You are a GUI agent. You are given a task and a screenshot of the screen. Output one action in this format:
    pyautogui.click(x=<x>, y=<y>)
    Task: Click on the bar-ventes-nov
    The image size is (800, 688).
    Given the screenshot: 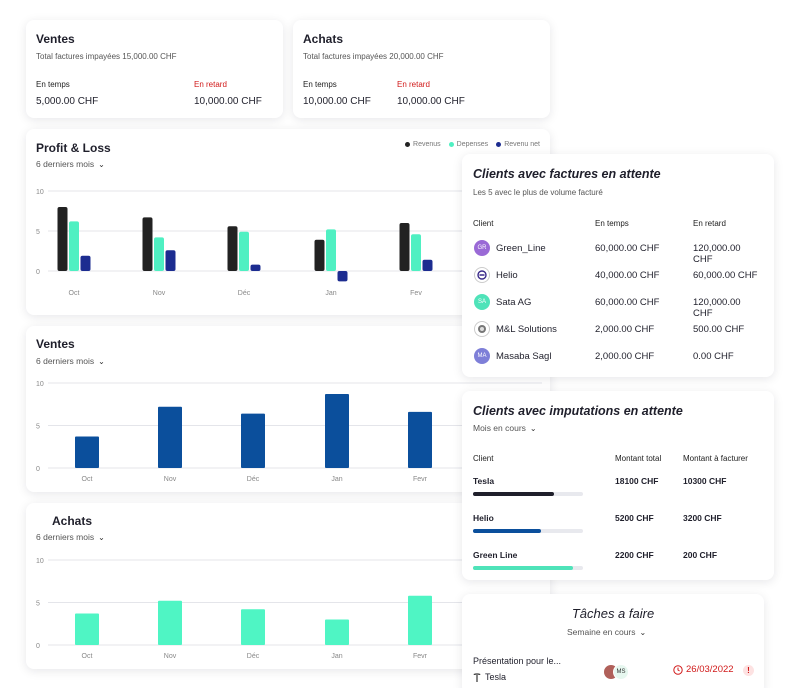 What is the action you would take?
    pyautogui.click(x=170, y=437)
    